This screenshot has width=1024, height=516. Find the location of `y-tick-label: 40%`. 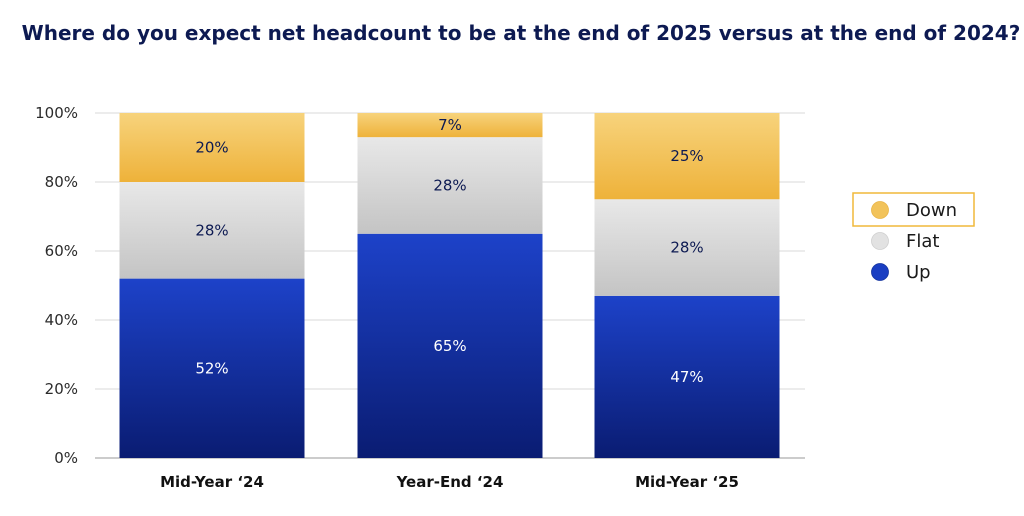

y-tick-label: 40% is located at coordinates (61, 320).